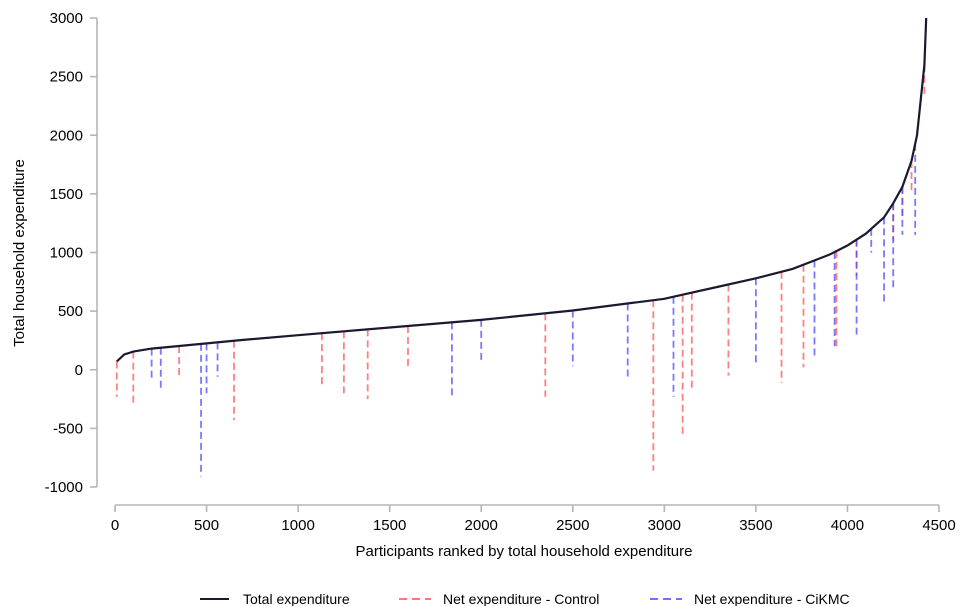 This screenshot has height=606, width=969. Describe the element at coordinates (70, 311) in the screenshot. I see `y-tick-label: 500` at that location.